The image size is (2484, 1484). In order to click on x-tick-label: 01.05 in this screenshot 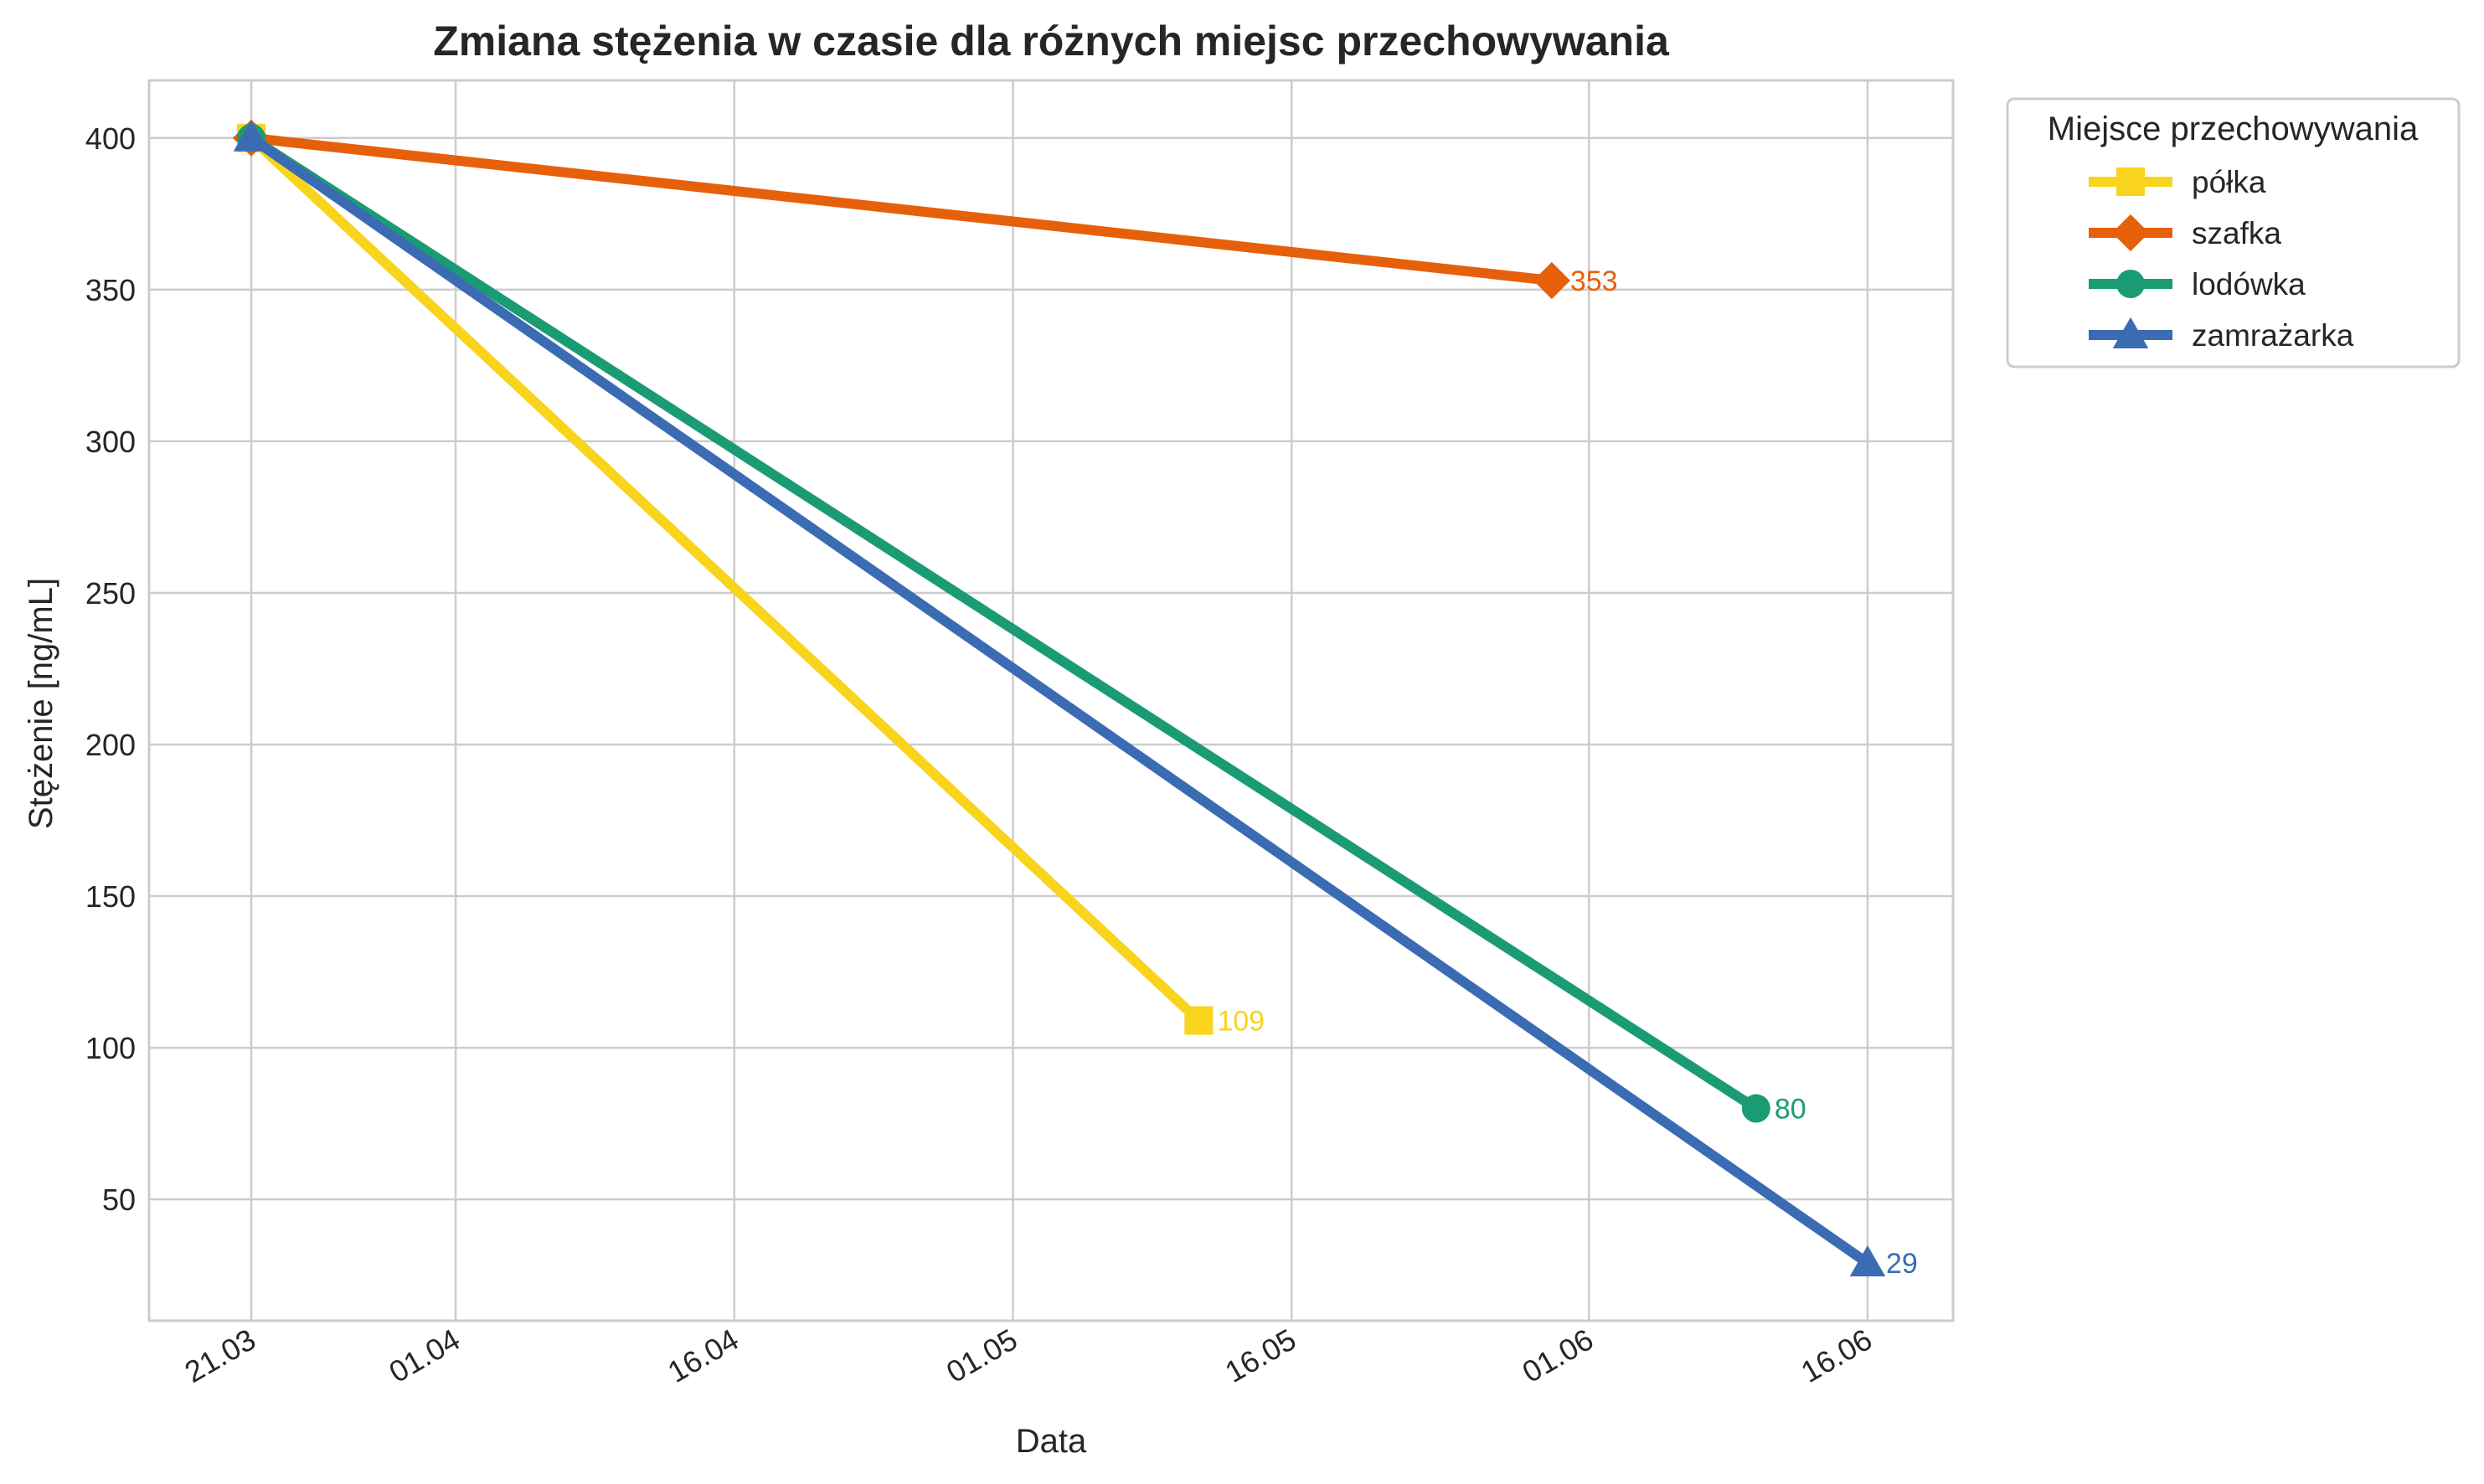, I will do `click(982, 1355)`.